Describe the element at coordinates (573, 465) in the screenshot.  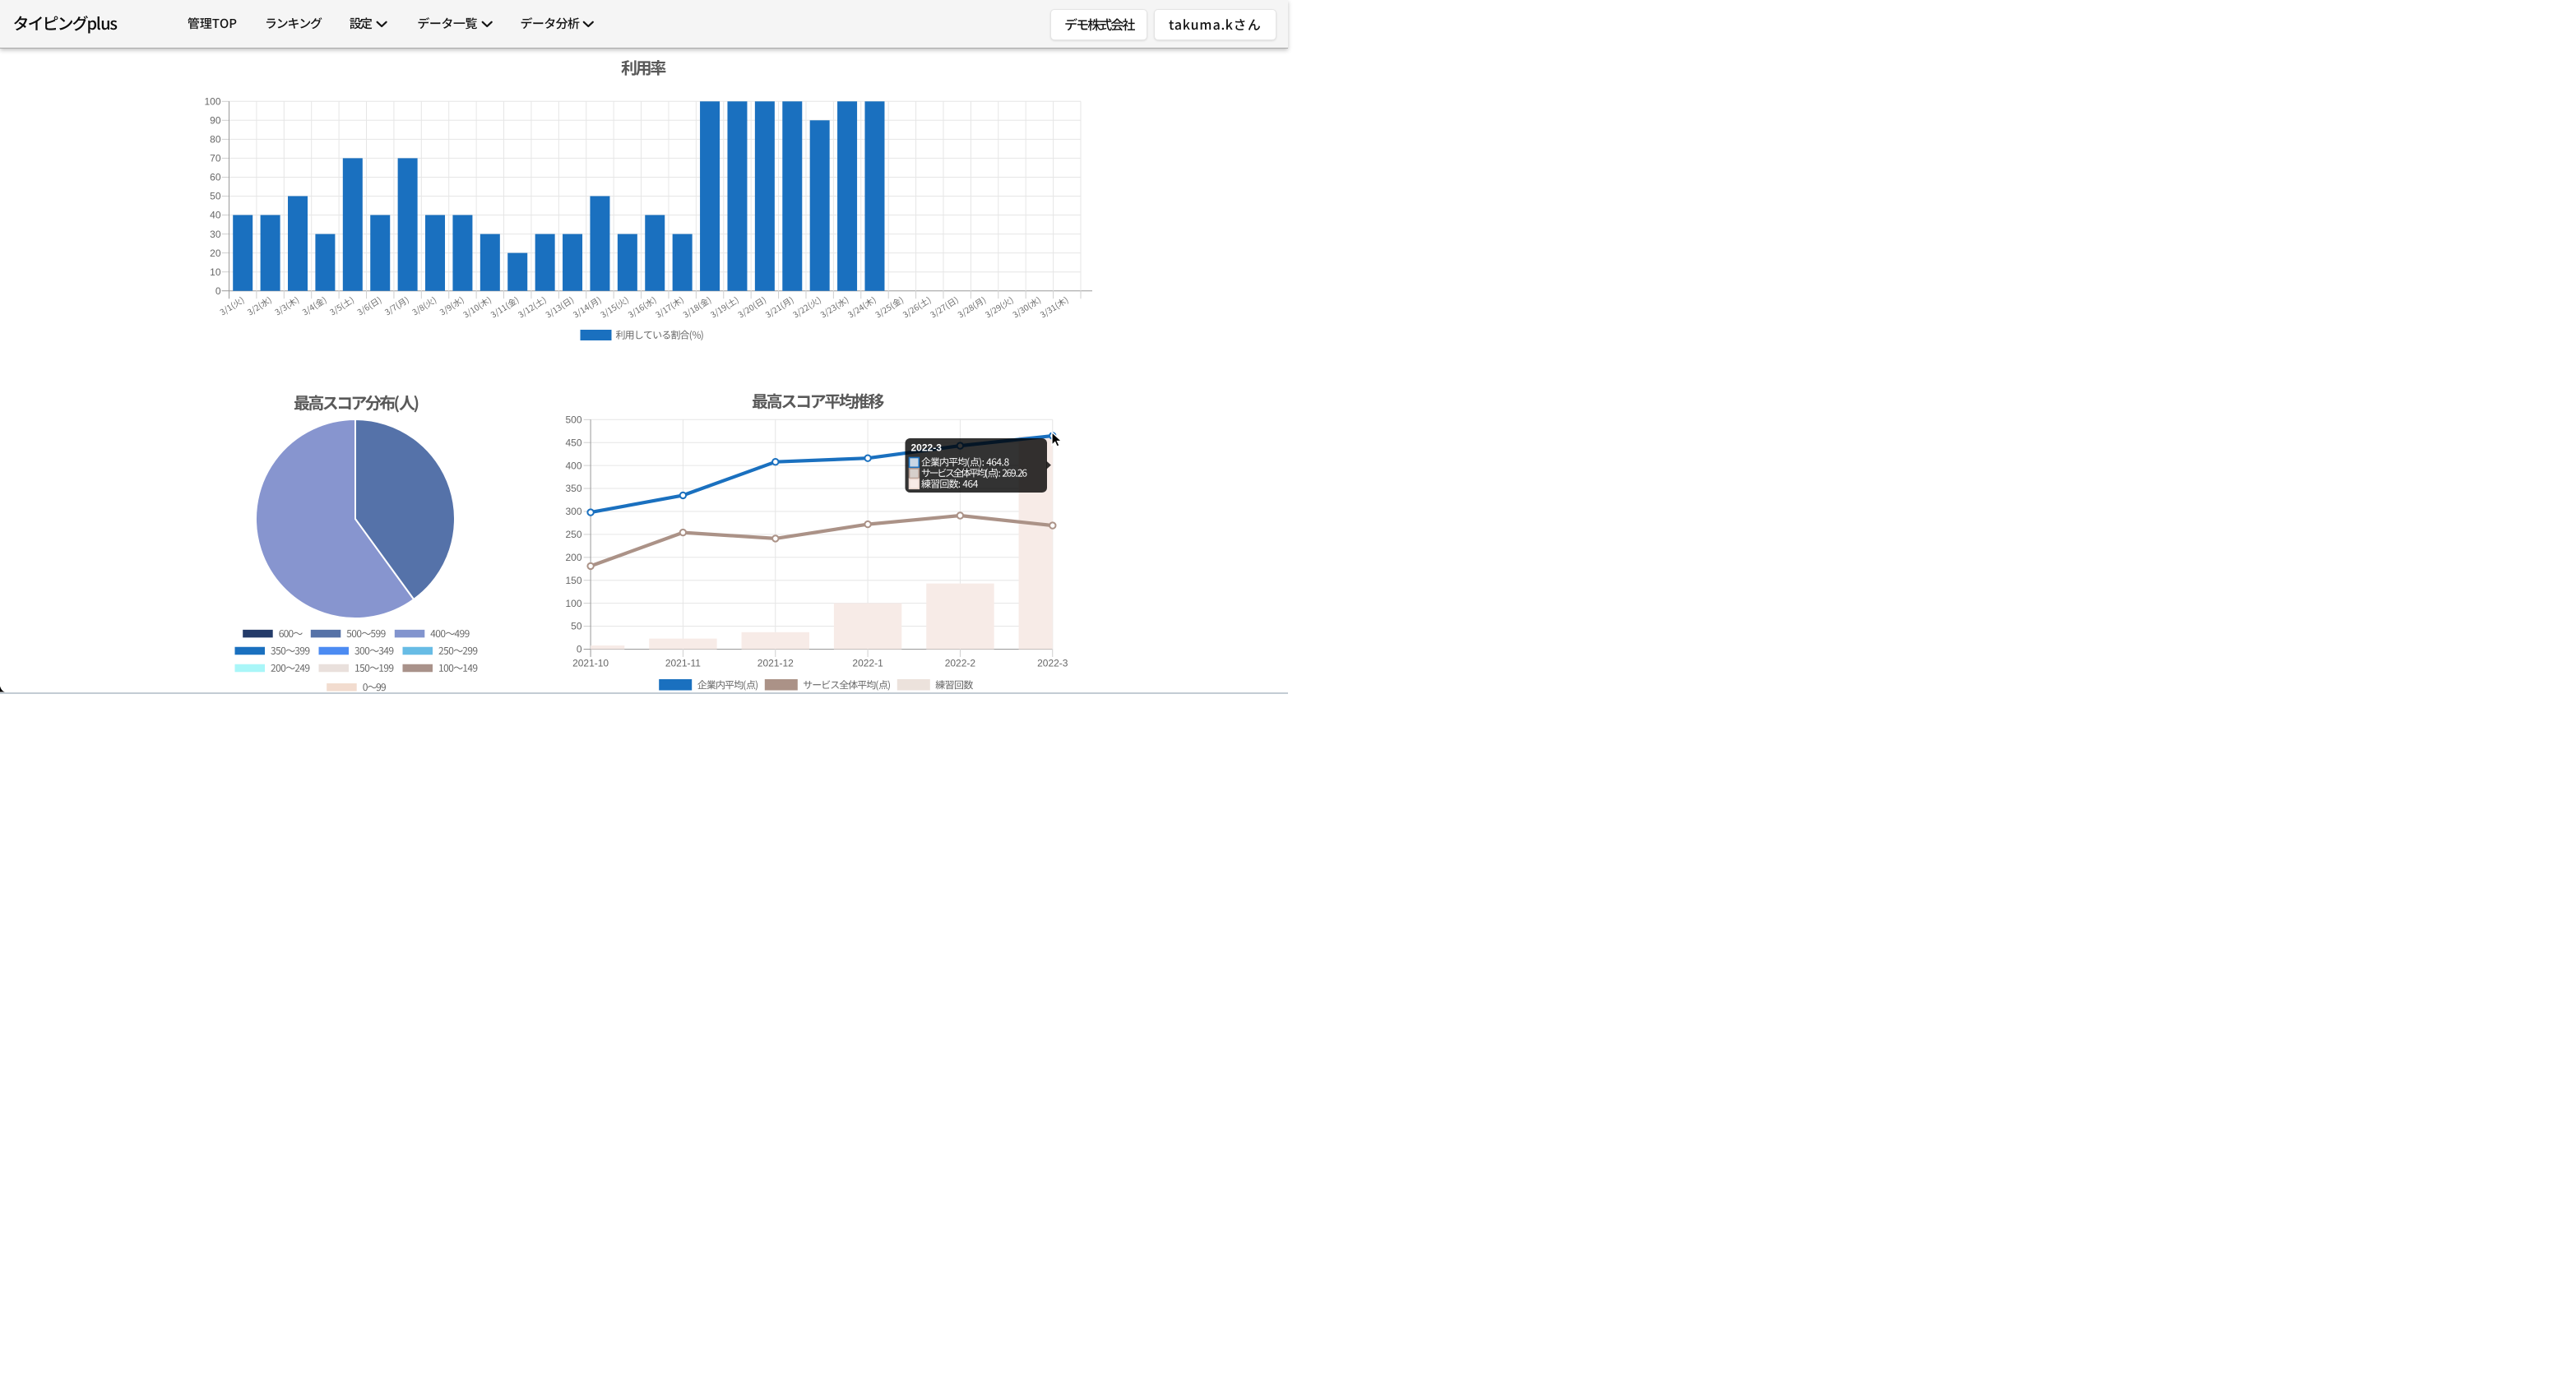
I see `svg-text: 400` at that location.